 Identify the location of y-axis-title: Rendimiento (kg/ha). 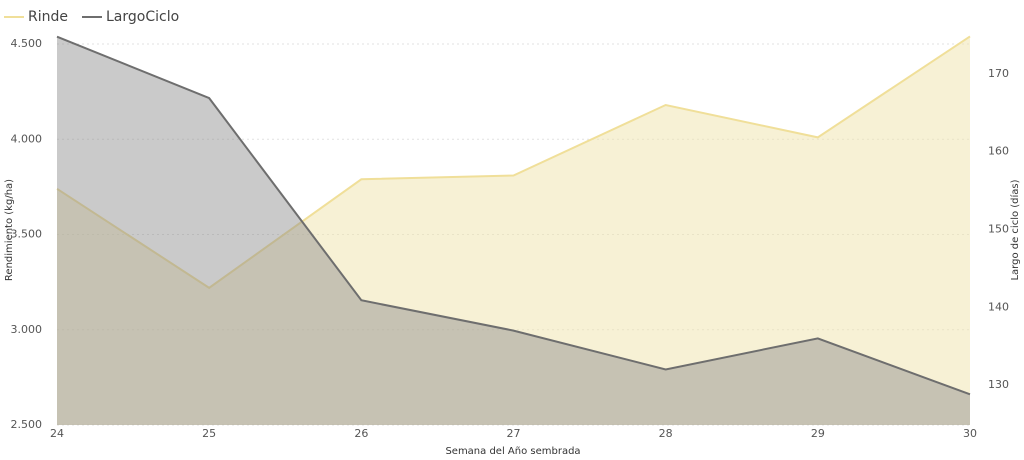
(9, 230).